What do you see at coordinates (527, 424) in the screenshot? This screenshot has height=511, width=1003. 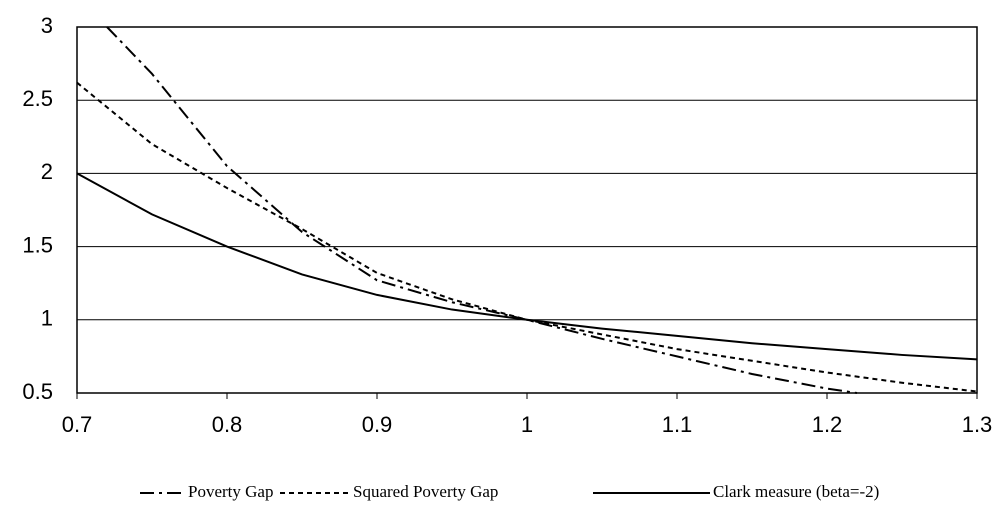 I see `x-tick-label: 1` at bounding box center [527, 424].